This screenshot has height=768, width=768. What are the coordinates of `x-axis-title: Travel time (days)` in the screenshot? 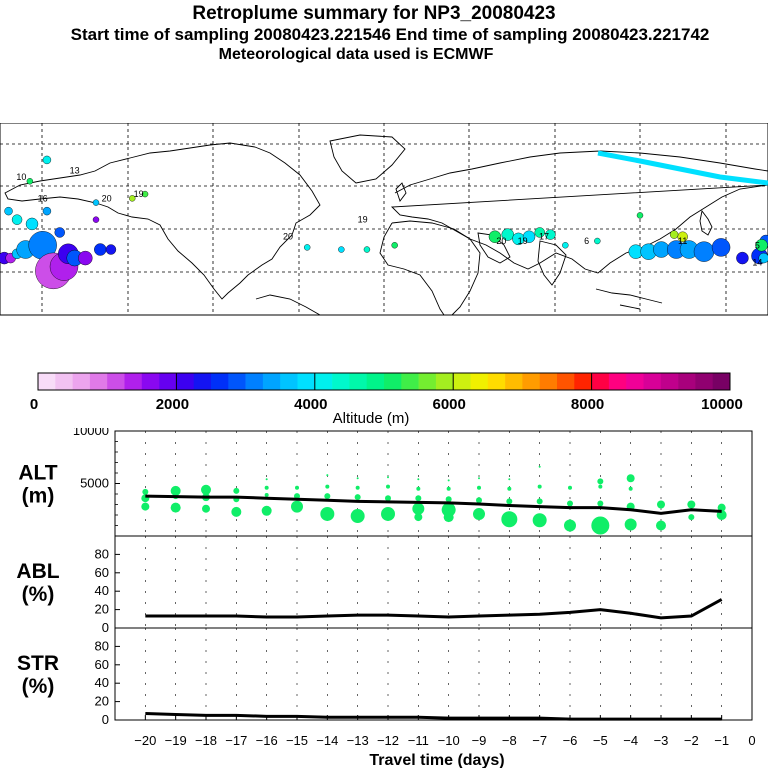 It's located at (436, 760).